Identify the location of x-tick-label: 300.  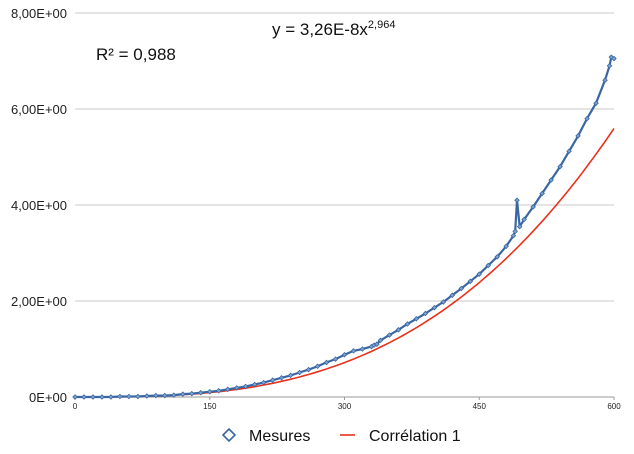
(345, 406).